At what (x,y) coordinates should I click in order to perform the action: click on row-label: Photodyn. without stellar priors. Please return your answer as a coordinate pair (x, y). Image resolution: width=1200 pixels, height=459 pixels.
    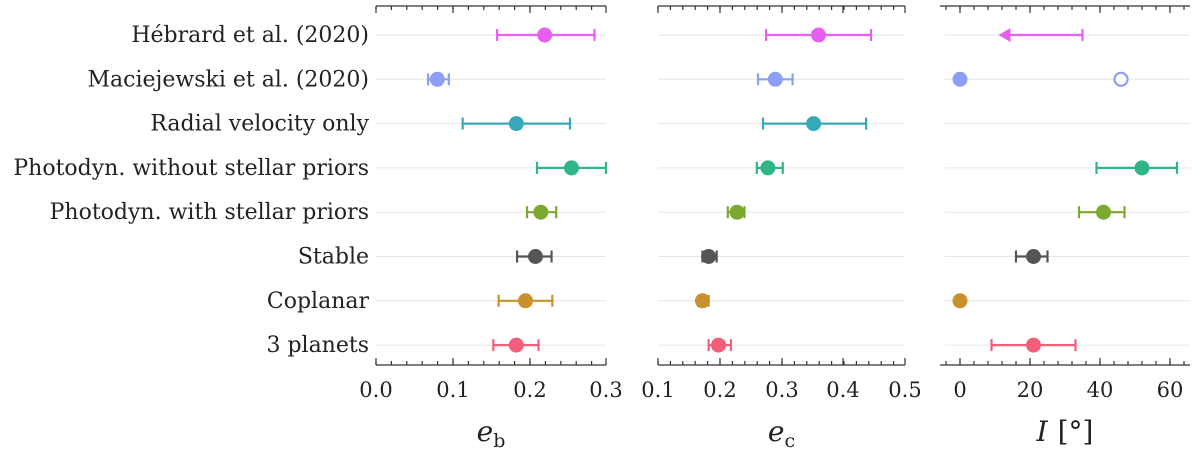
    Looking at the image, I should click on (191, 168).